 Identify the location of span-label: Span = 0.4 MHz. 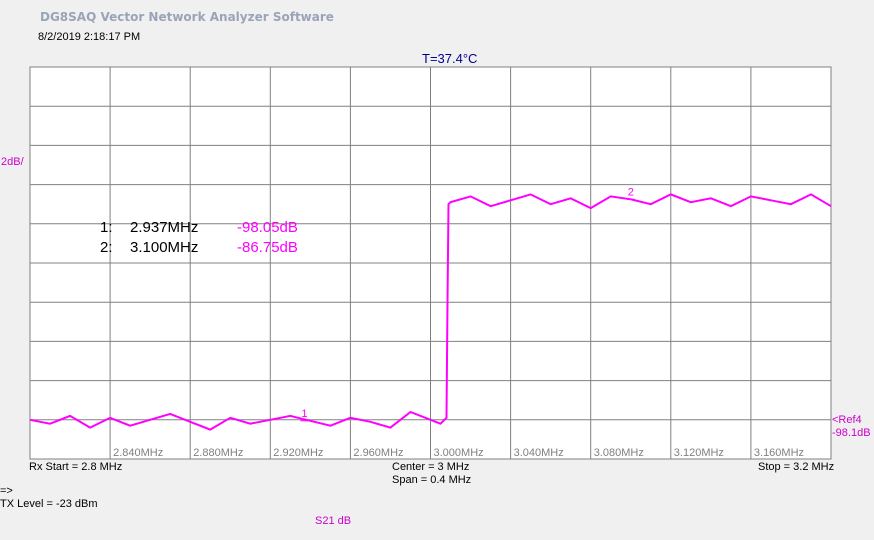
(432, 480).